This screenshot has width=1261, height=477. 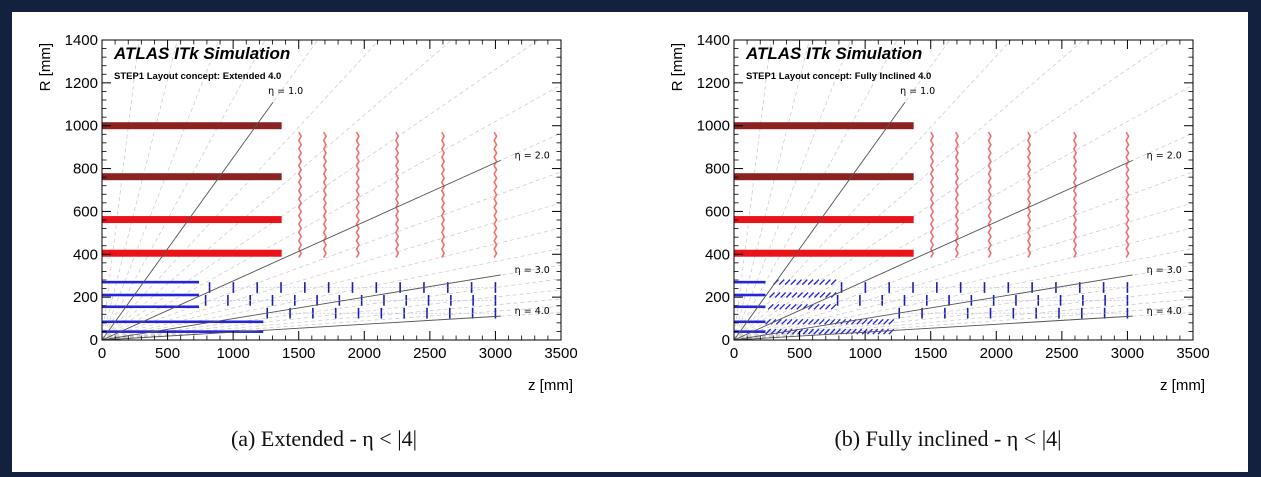 What do you see at coordinates (713, 40) in the screenshot?
I see `y-tick-label: 1400` at bounding box center [713, 40].